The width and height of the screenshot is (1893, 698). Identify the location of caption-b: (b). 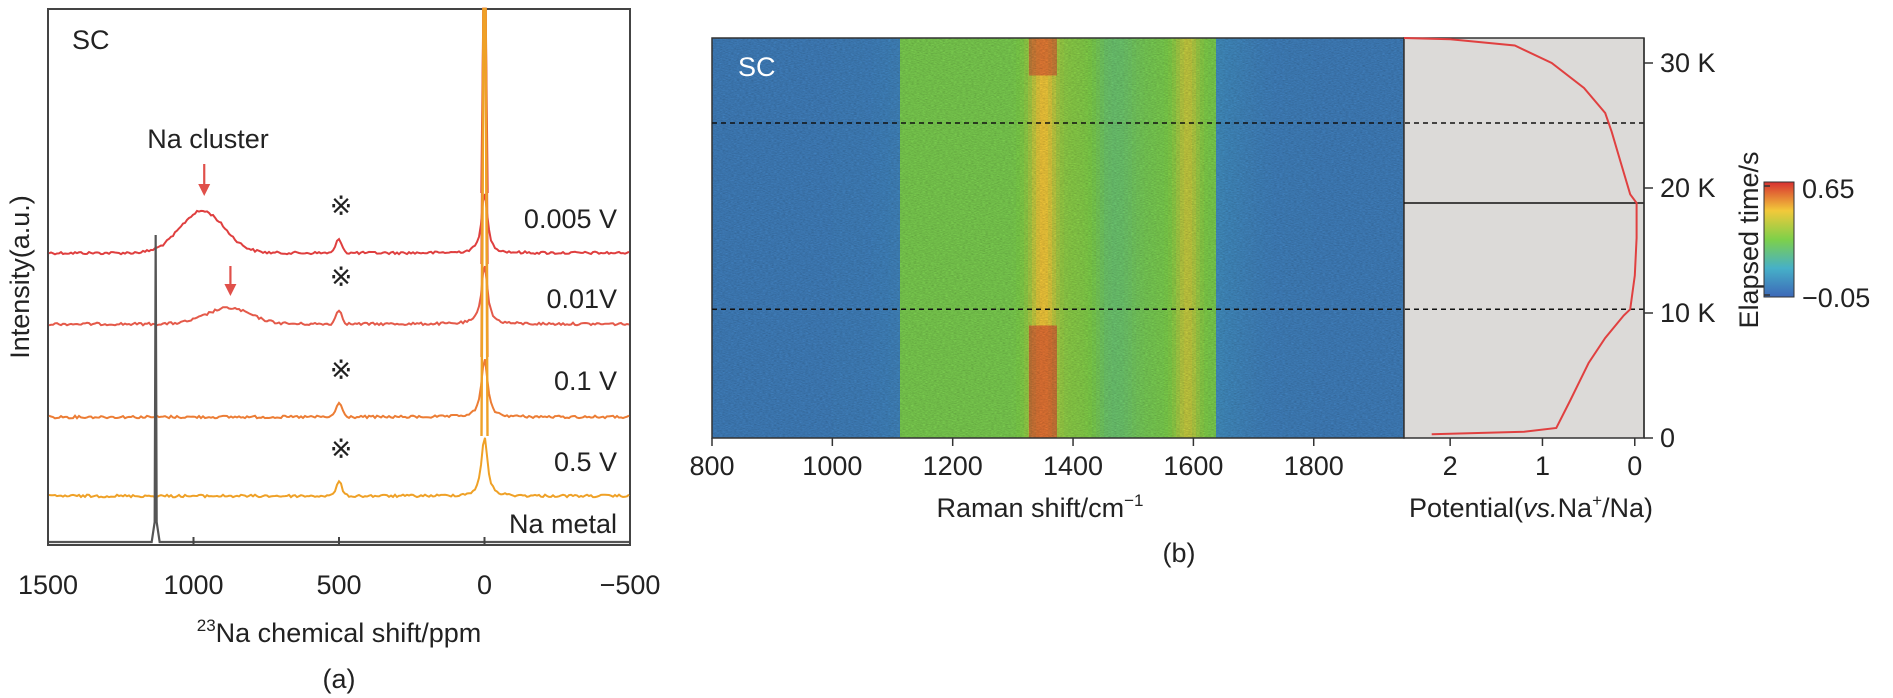
(1179, 553).